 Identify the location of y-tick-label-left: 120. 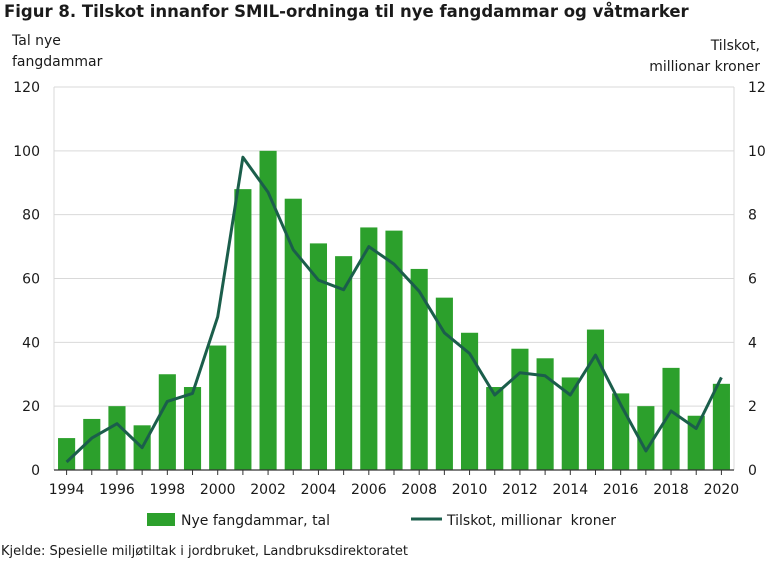
(26, 88).